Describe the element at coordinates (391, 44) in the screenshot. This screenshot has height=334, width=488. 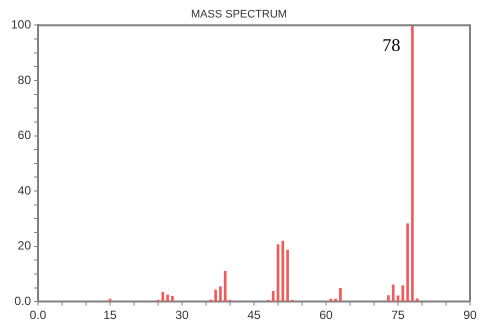
I see `annotation: 78` at that location.